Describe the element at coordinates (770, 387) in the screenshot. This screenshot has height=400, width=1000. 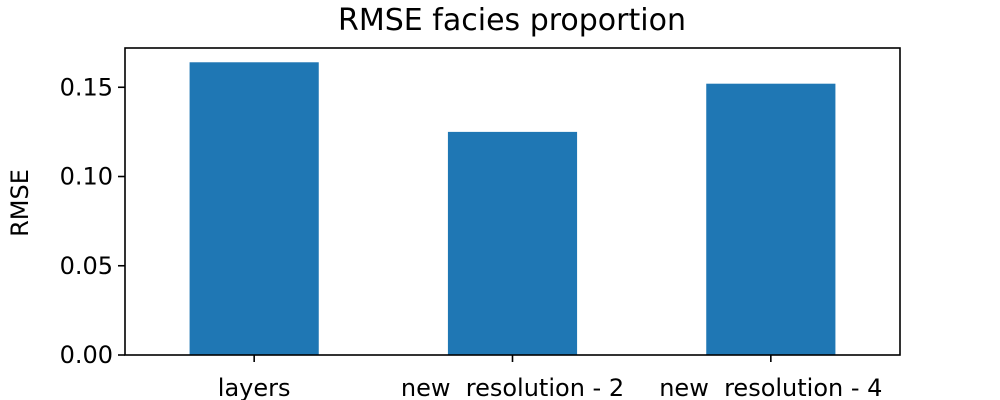
I see `x-tick-label: new resolution - 4` at that location.